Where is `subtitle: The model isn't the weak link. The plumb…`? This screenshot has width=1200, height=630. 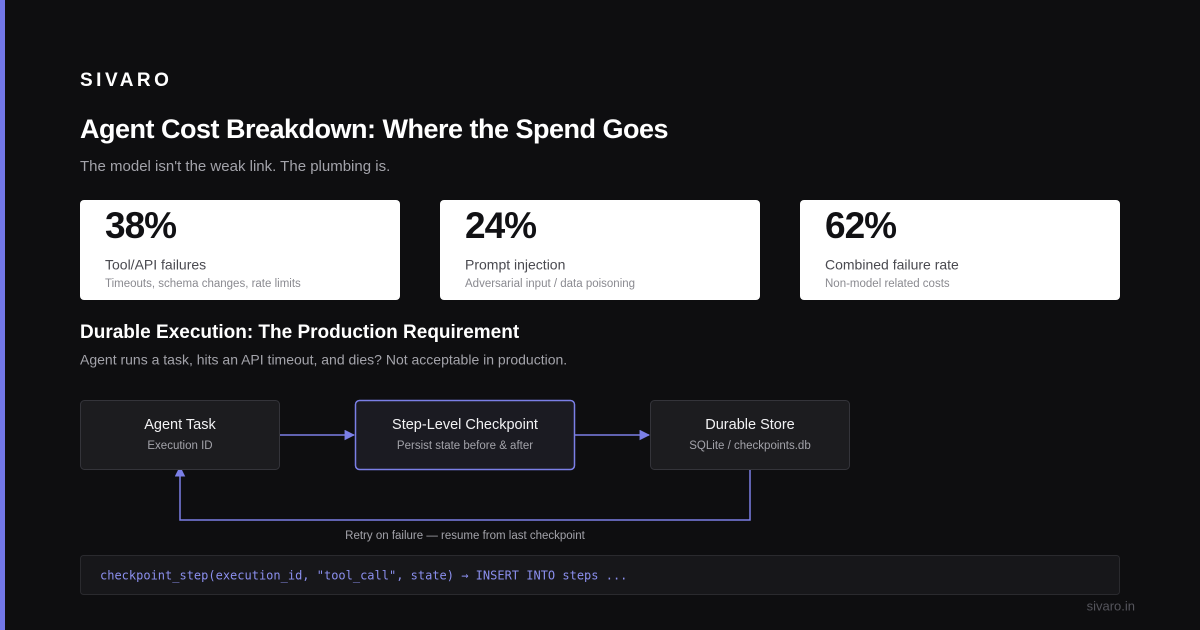 subtitle: The model isn't the weak link. The plumb… is located at coordinates (235, 166).